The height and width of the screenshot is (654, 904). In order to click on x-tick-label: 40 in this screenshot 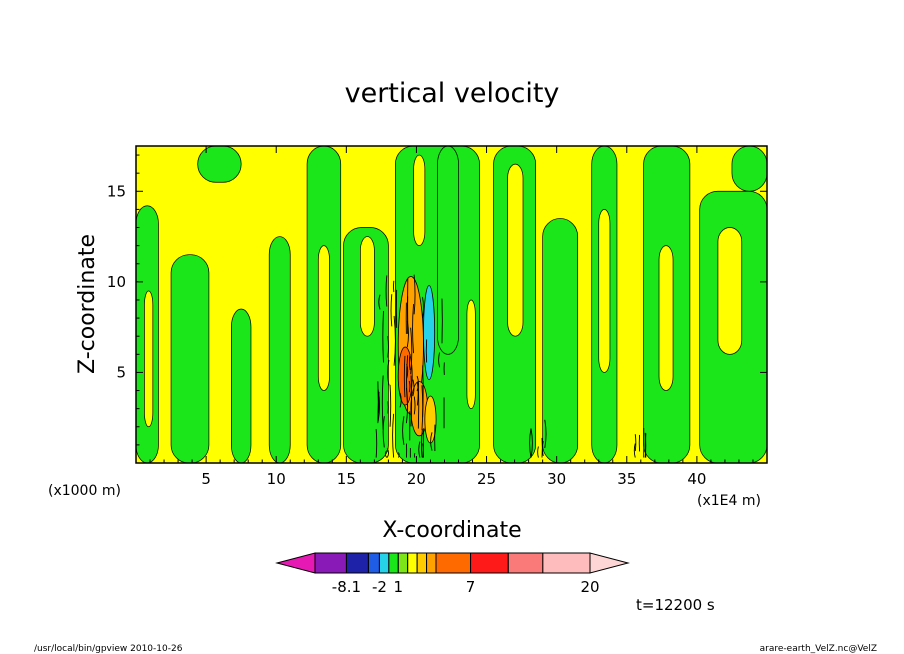, I will do `click(696, 479)`.